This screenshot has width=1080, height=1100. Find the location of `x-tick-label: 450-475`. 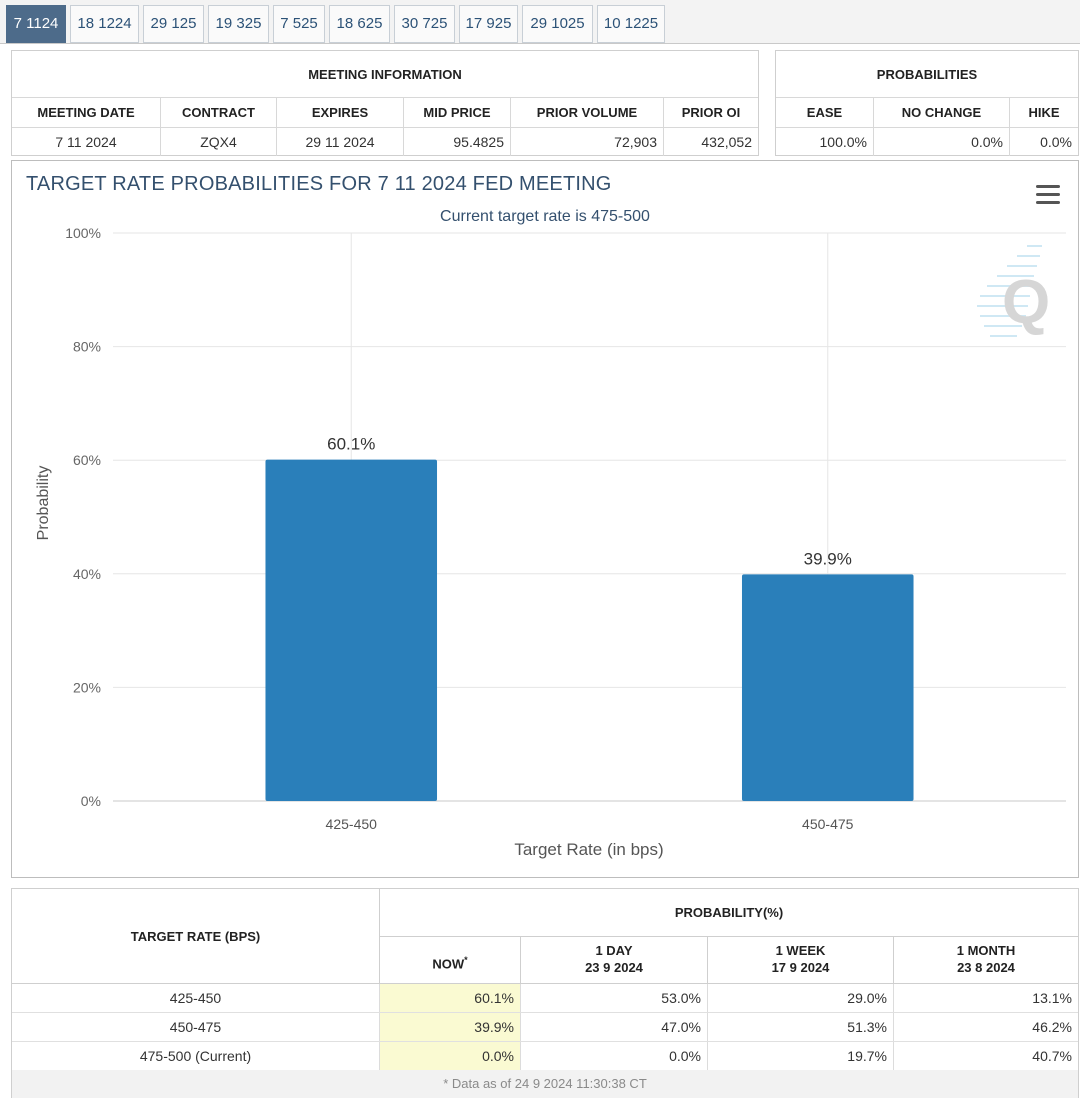

x-tick-label: 450-475 is located at coordinates (828, 824).